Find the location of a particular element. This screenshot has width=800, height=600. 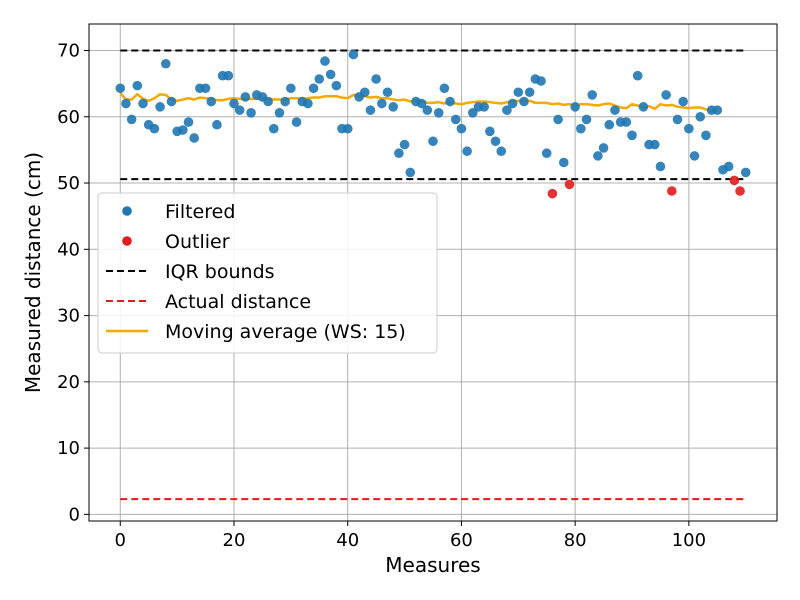

x-tick-label: 40 is located at coordinates (347, 540).